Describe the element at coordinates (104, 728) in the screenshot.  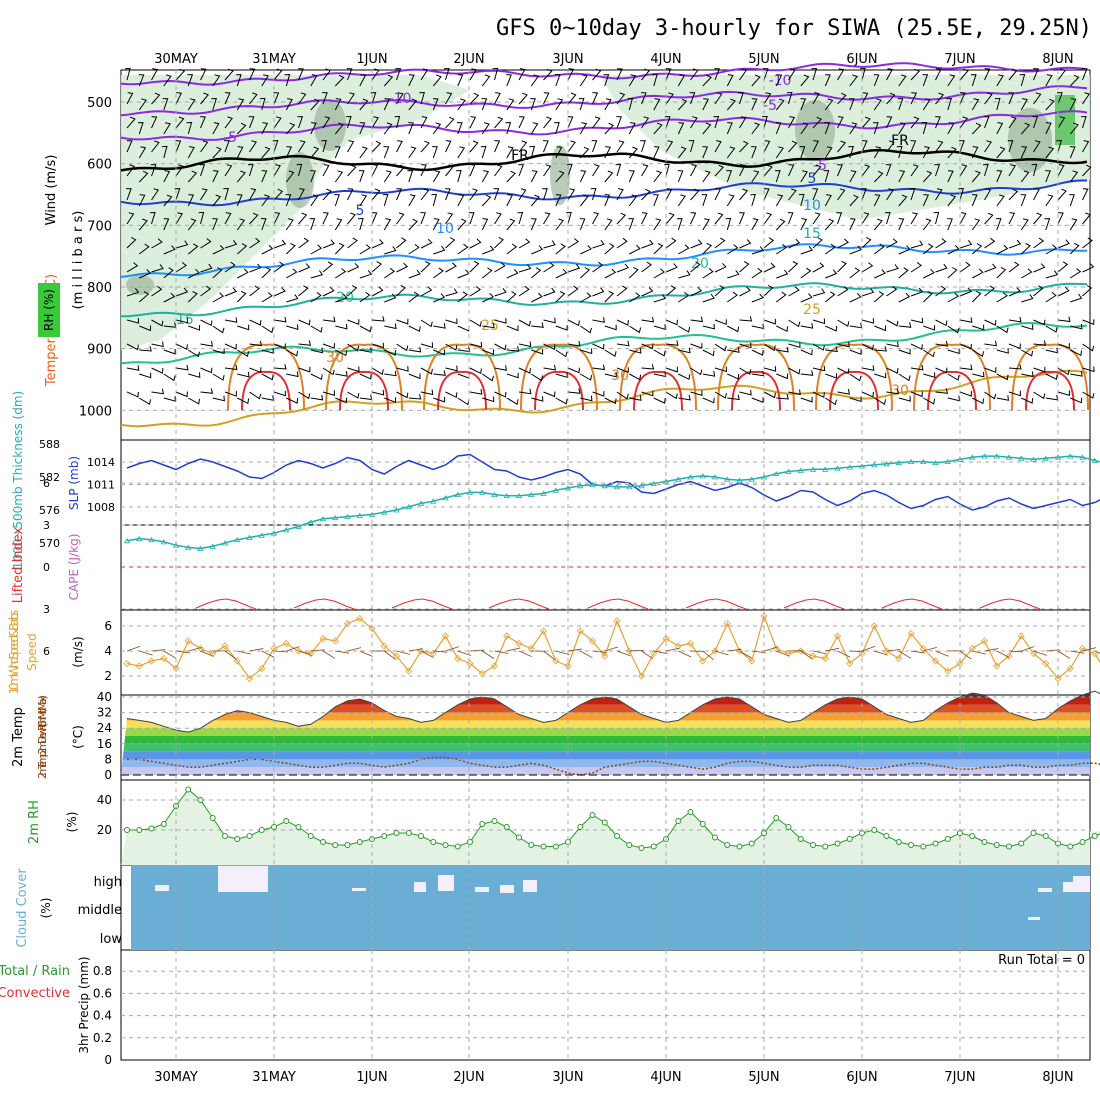
I see `temp-tick: 24` at that location.